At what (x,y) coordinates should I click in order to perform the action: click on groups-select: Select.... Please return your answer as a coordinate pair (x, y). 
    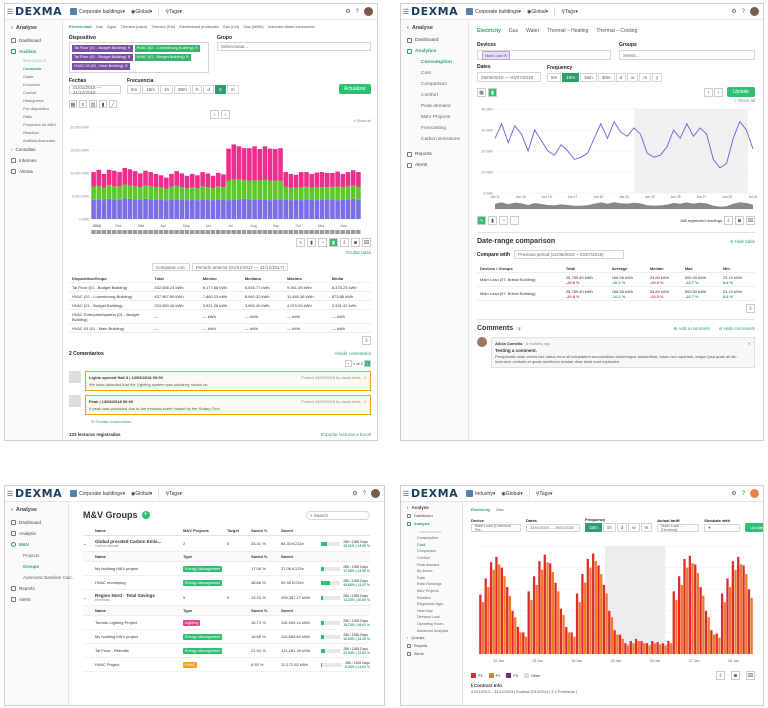
    Looking at the image, I should click on (687, 55).